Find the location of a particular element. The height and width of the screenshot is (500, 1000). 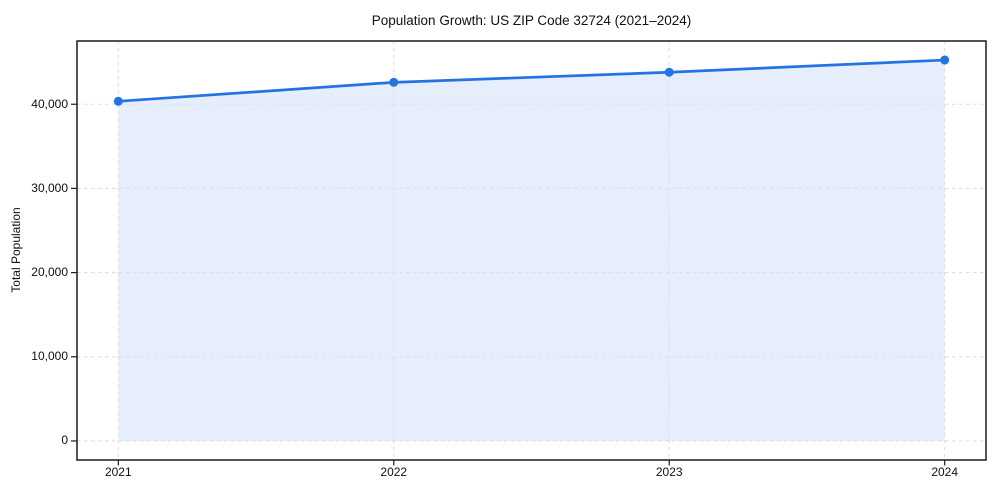

y-tick-label: 30,000 is located at coordinates (49, 187).